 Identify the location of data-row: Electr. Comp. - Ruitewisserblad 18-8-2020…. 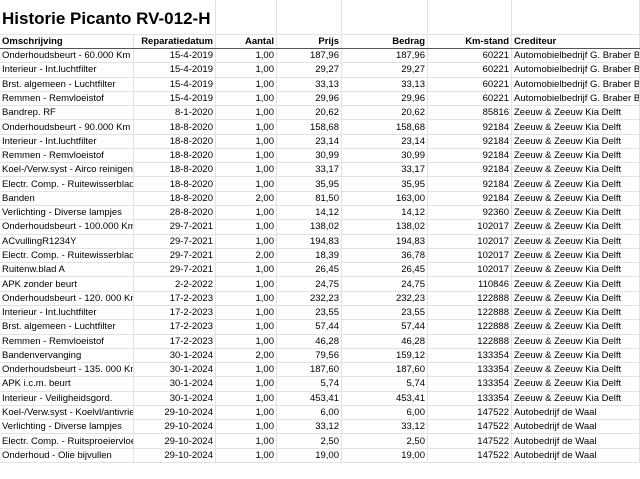
(320, 184).